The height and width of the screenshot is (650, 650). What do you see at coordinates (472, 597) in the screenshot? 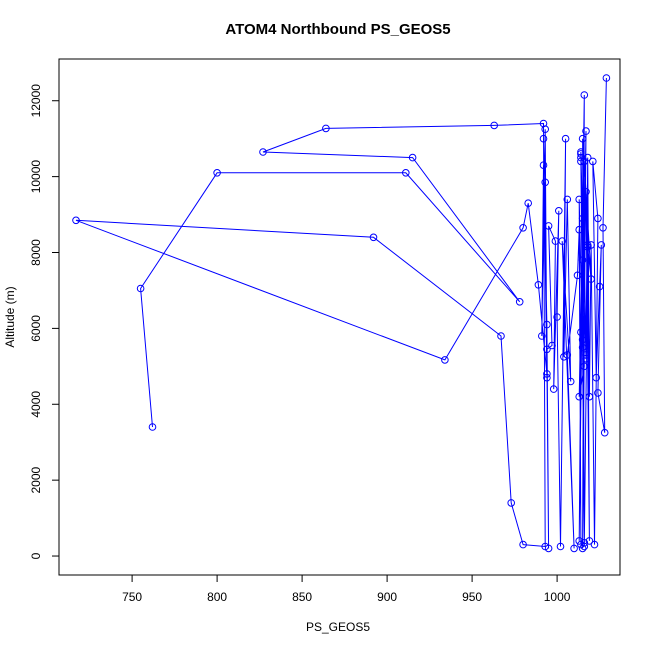
I see `x-tick-label: 950` at bounding box center [472, 597].